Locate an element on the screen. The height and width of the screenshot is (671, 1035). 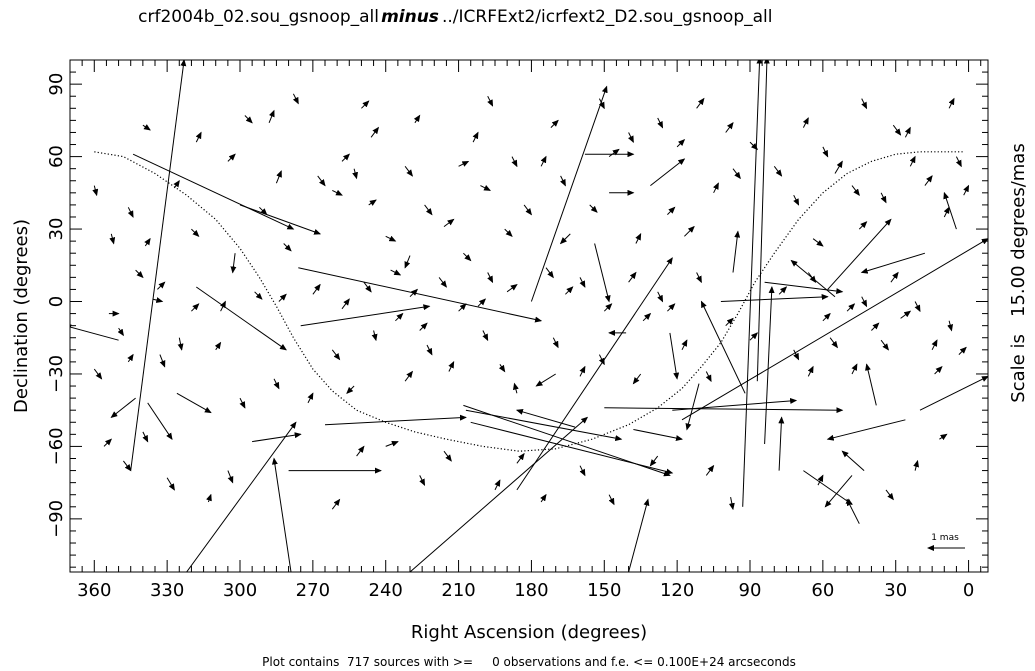
y-tick-label: 60 is located at coordinates (56, 156).